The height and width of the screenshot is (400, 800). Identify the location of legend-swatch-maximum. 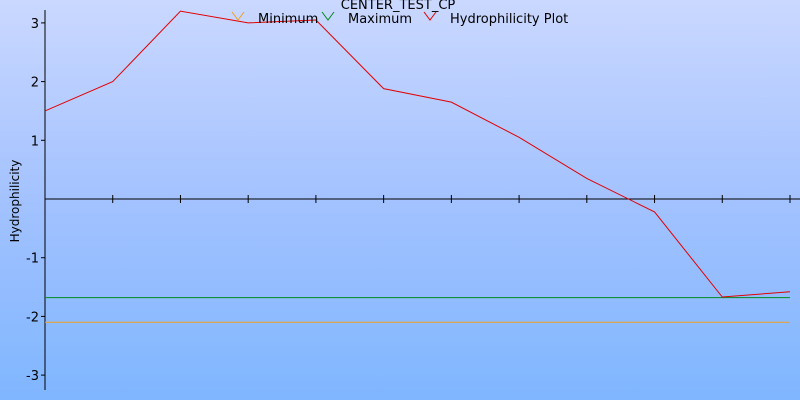
(328, 16).